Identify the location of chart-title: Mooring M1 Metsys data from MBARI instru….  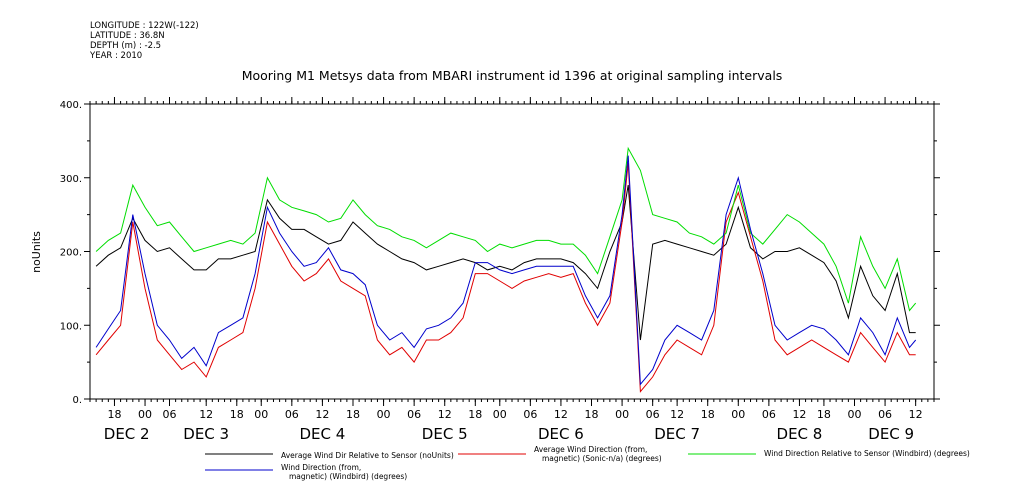
(512, 75).